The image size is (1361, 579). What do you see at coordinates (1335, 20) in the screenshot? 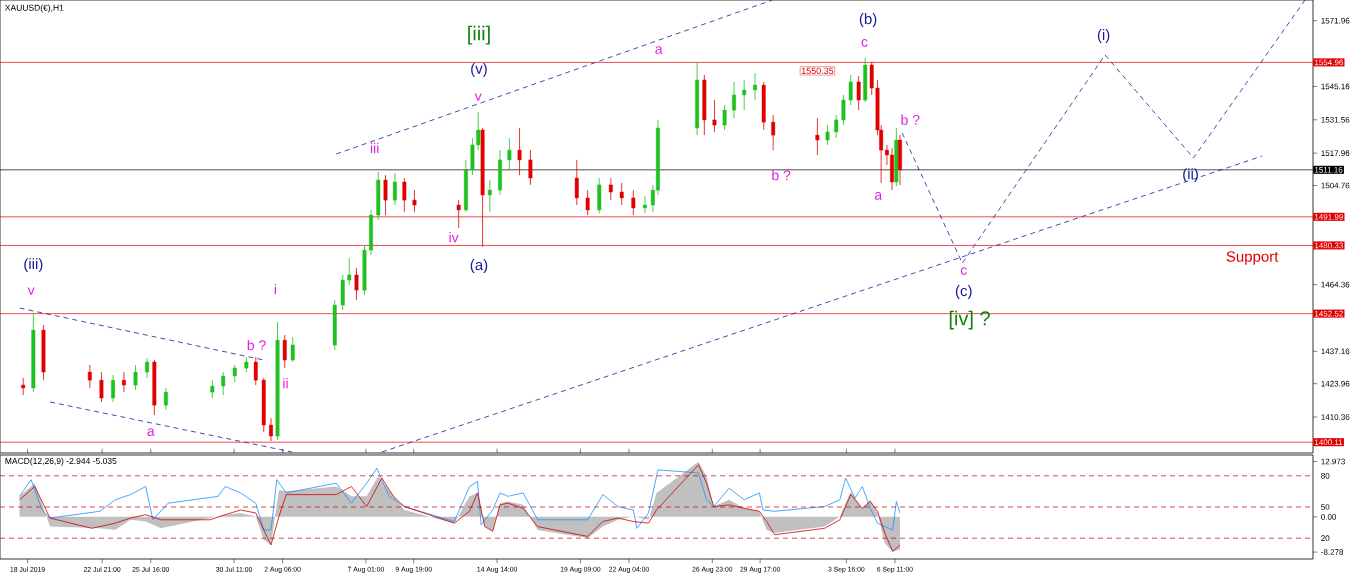
I see `y-tick-label: 1571.96` at bounding box center [1335, 20].